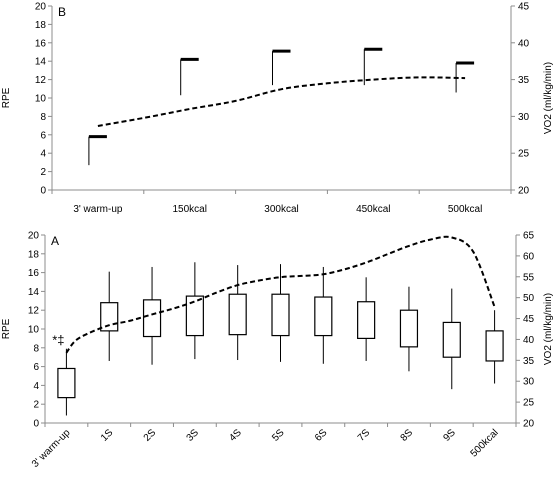 The image size is (558, 485). Describe the element at coordinates (449, 435) in the screenshot. I see `x-tick-label: 9S` at that location.